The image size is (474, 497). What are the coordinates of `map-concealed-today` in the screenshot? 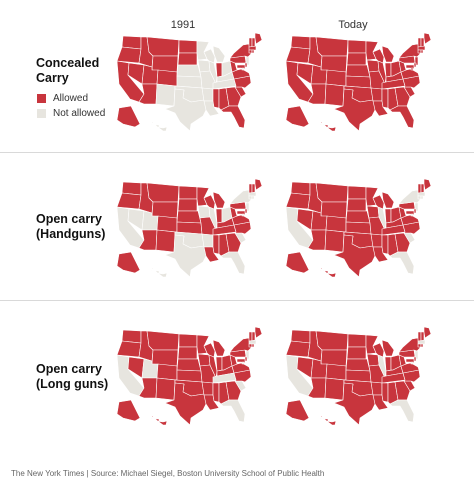 It's located at (357, 82).